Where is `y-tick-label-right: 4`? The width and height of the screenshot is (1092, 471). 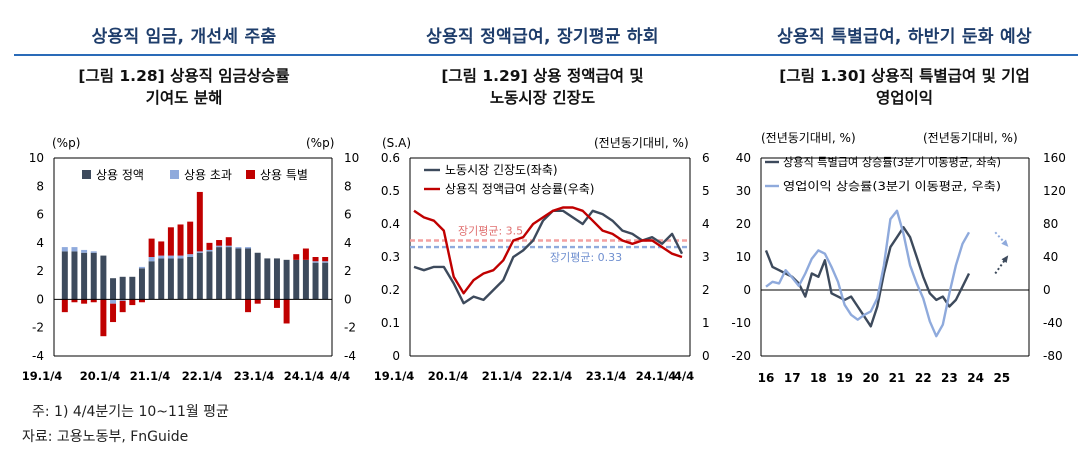 y-tick-label-right: 4 is located at coordinates (706, 224).